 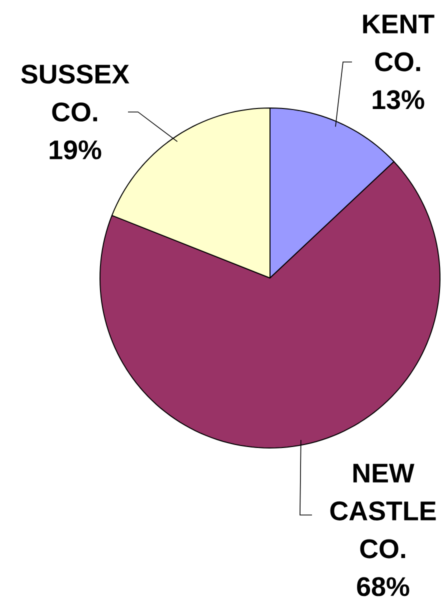 What do you see at coordinates (383, 511) in the screenshot?
I see `slice-label: NEW CASTLE CO.` at bounding box center [383, 511].